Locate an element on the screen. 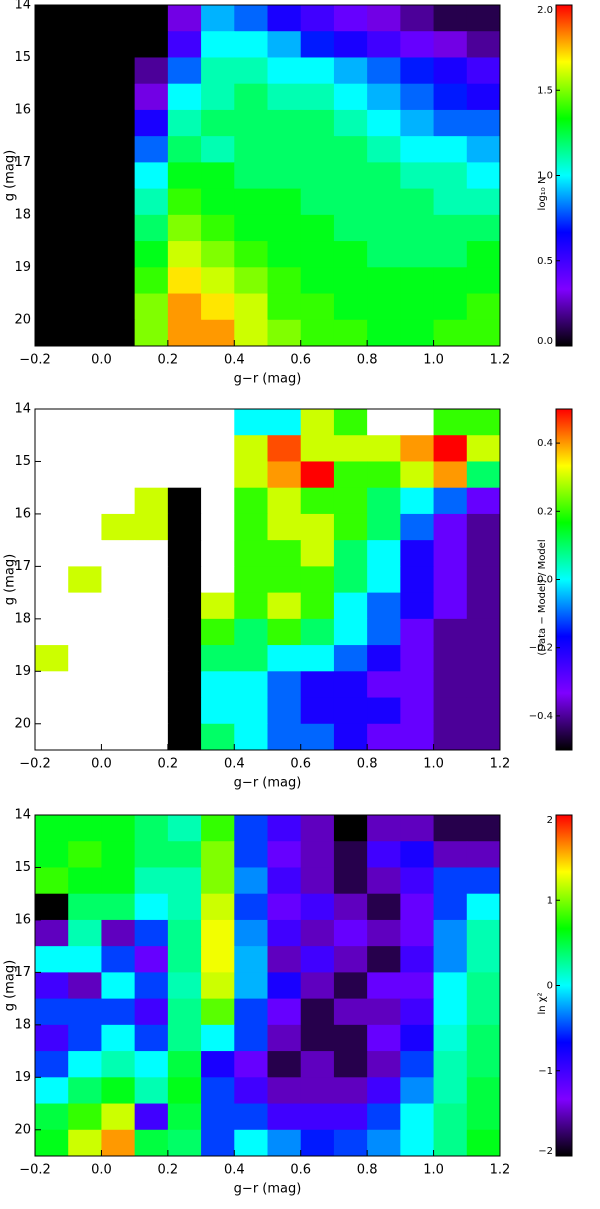 The height and width of the screenshot is (1209, 600). colorbar-tick-label: 1 is located at coordinates (550, 900).